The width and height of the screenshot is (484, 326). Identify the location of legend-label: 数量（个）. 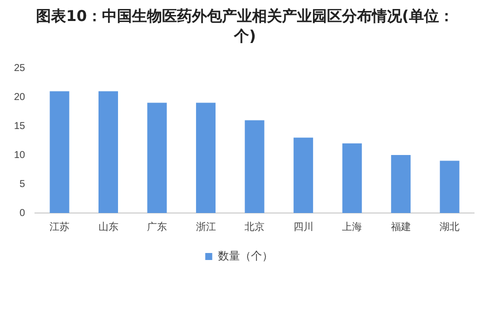
(245, 255).